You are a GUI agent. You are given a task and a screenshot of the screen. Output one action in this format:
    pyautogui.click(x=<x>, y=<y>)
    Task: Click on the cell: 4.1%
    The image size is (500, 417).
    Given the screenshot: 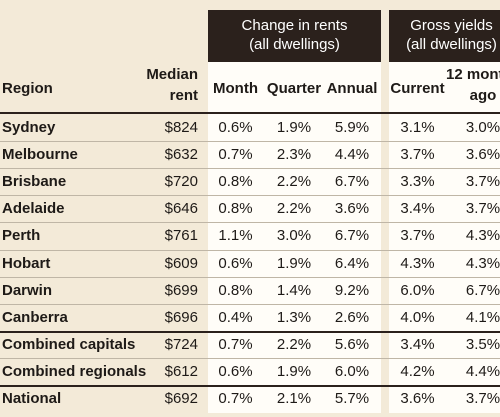 What is the action you would take?
    pyautogui.click(x=482, y=317)
    